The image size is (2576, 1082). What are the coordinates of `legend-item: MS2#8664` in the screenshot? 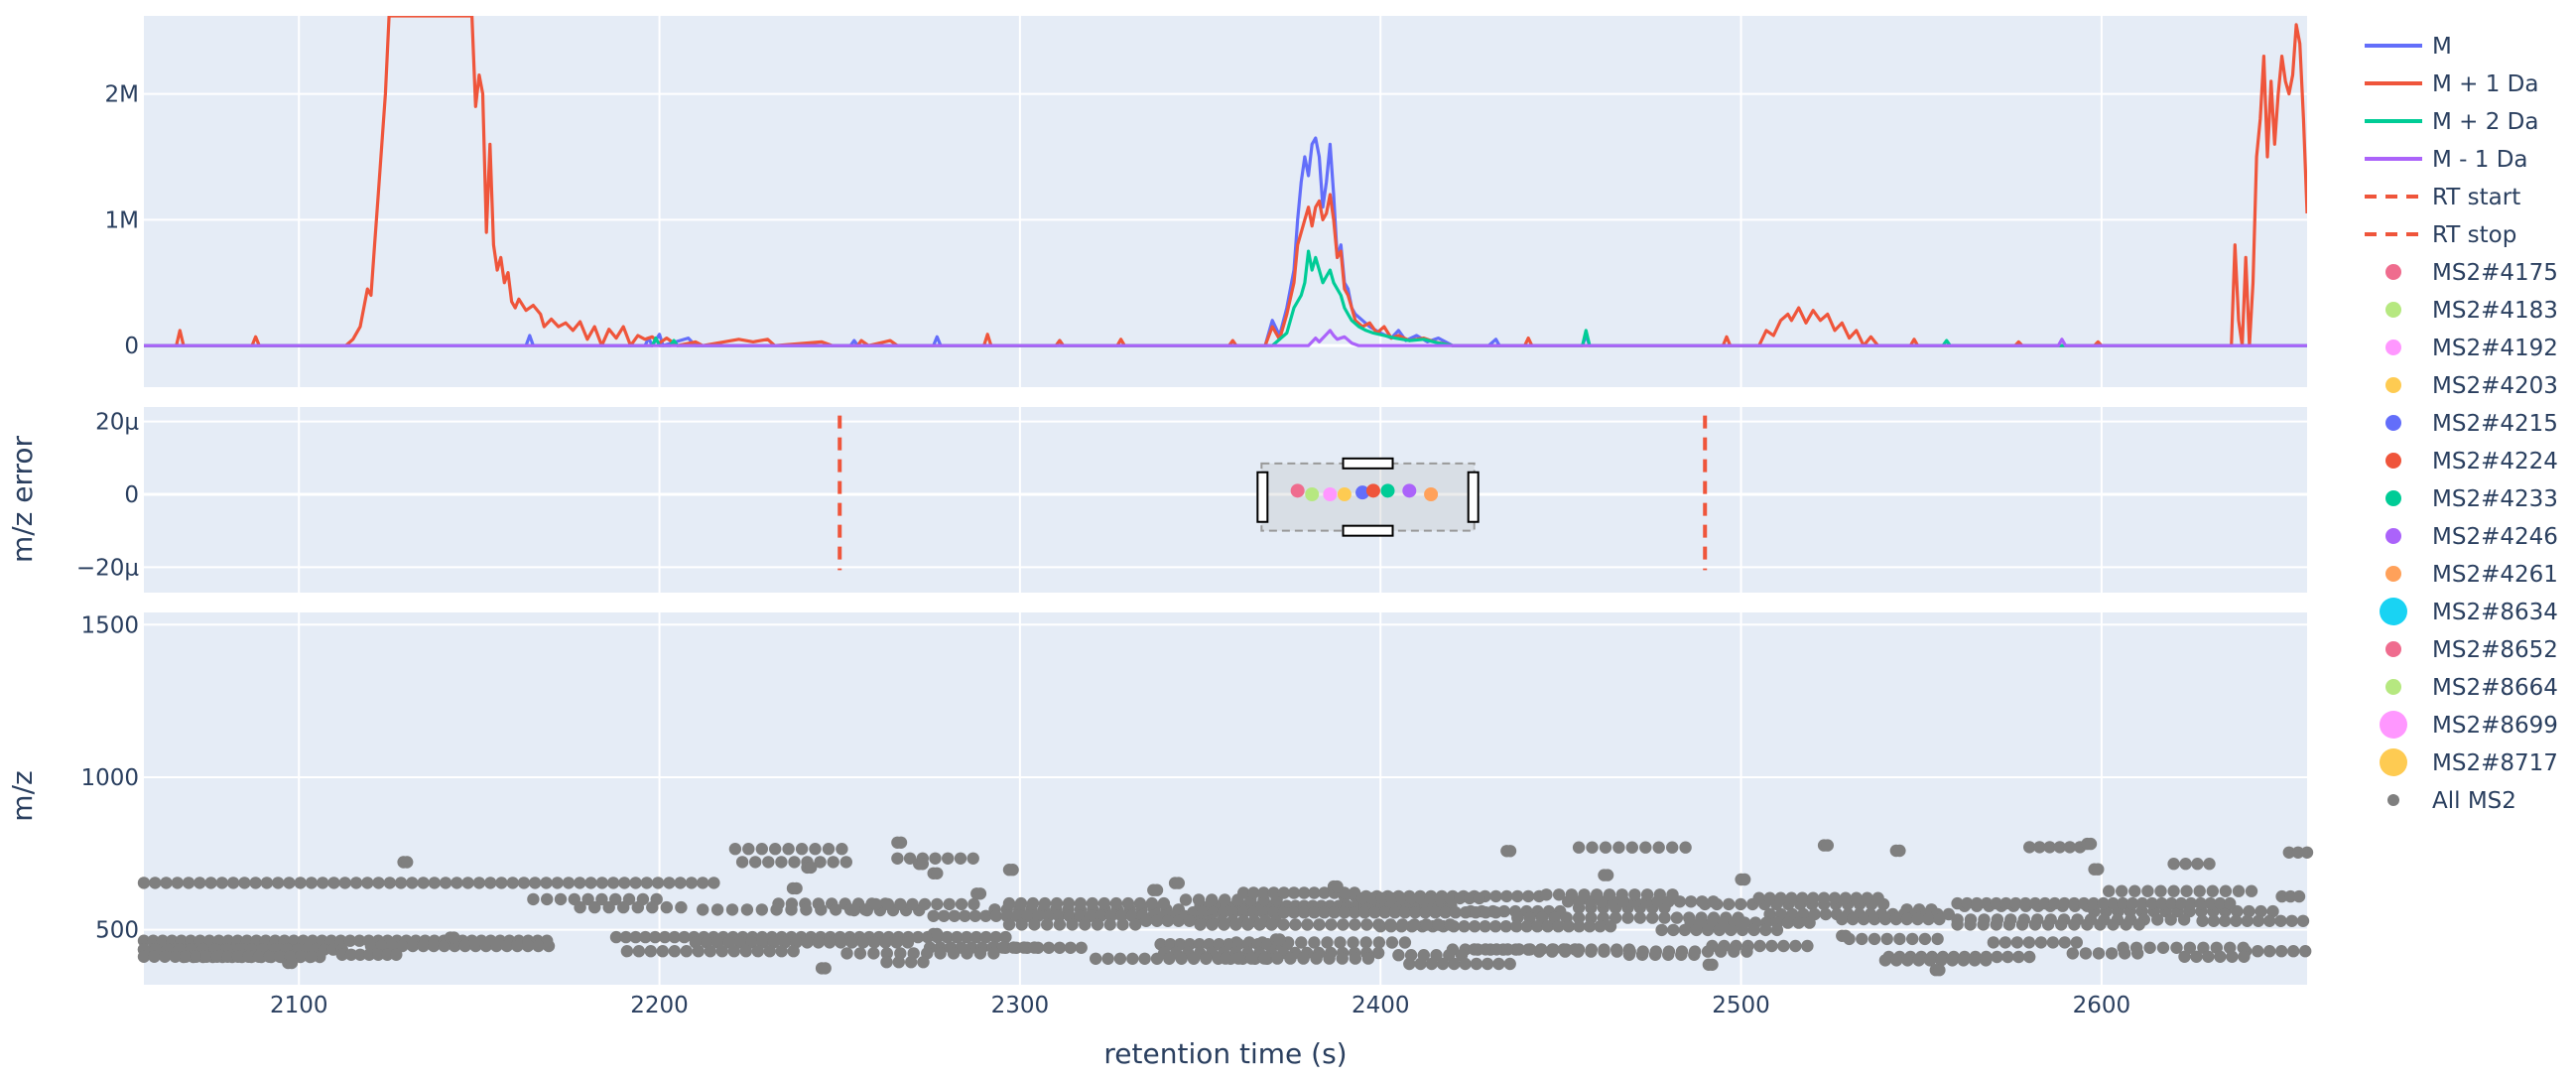 It's located at (2472, 688).